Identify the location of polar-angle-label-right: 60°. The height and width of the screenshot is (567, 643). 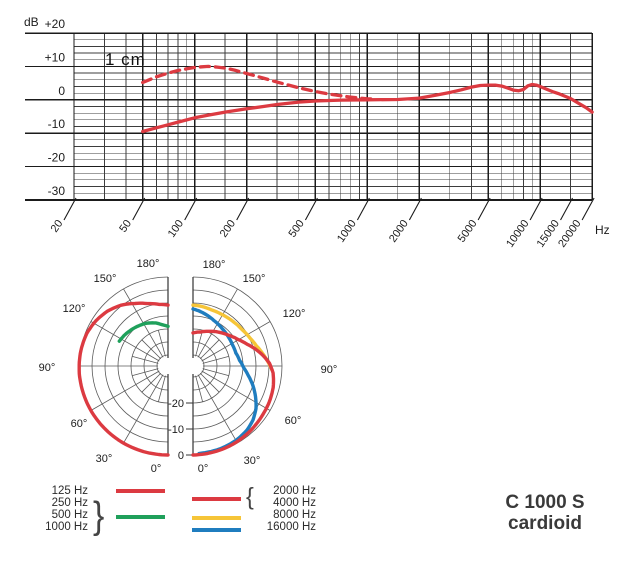
(293, 421).